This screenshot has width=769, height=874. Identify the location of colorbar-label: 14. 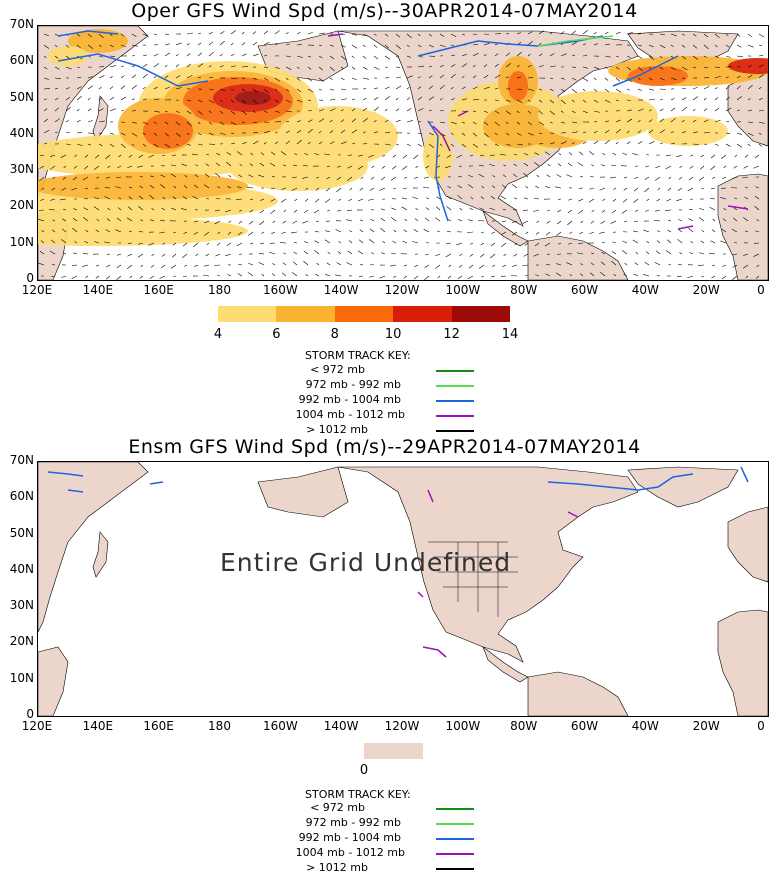
(510, 334).